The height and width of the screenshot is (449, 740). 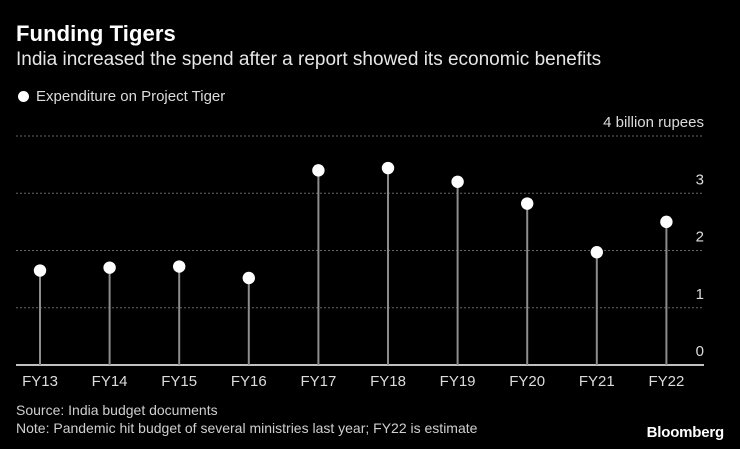 I want to click on y-tick-label: 3, so click(x=700, y=179).